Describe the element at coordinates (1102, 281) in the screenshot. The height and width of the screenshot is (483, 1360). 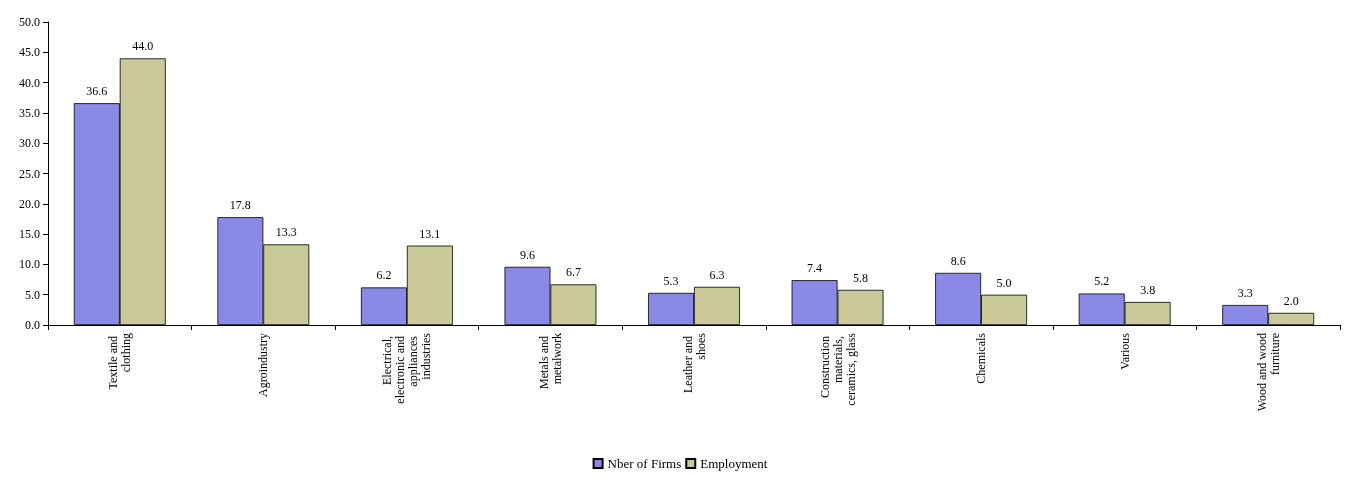
I see `data-label: 5.2` at that location.